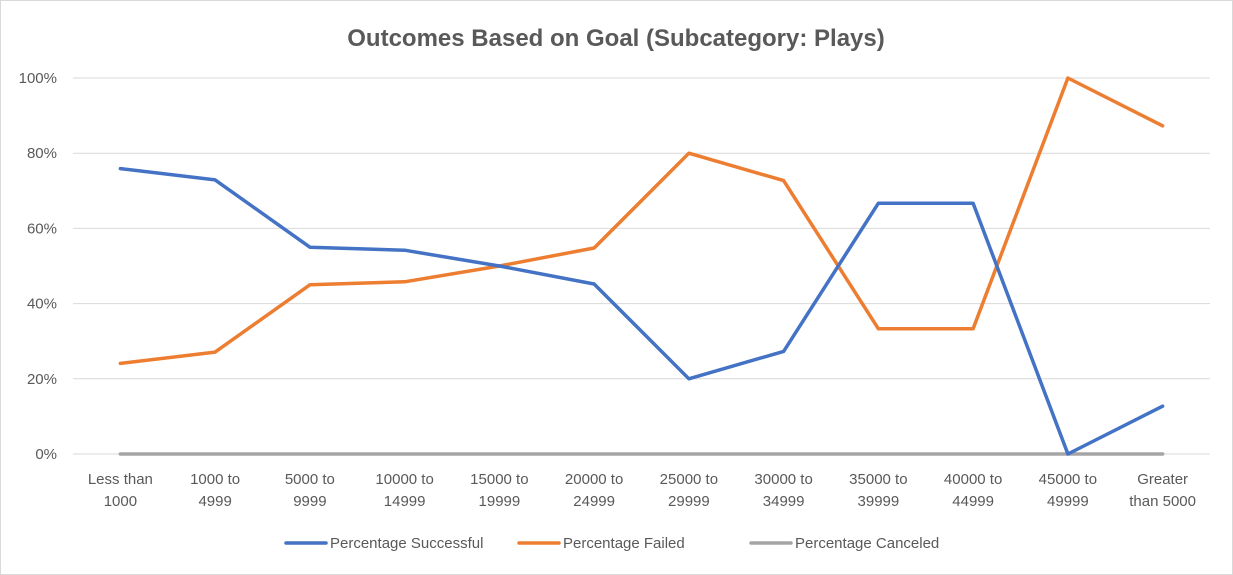 The width and height of the screenshot is (1233, 575). Describe the element at coordinates (867, 543) in the screenshot. I see `legend-label: Percentage Canceled` at that location.